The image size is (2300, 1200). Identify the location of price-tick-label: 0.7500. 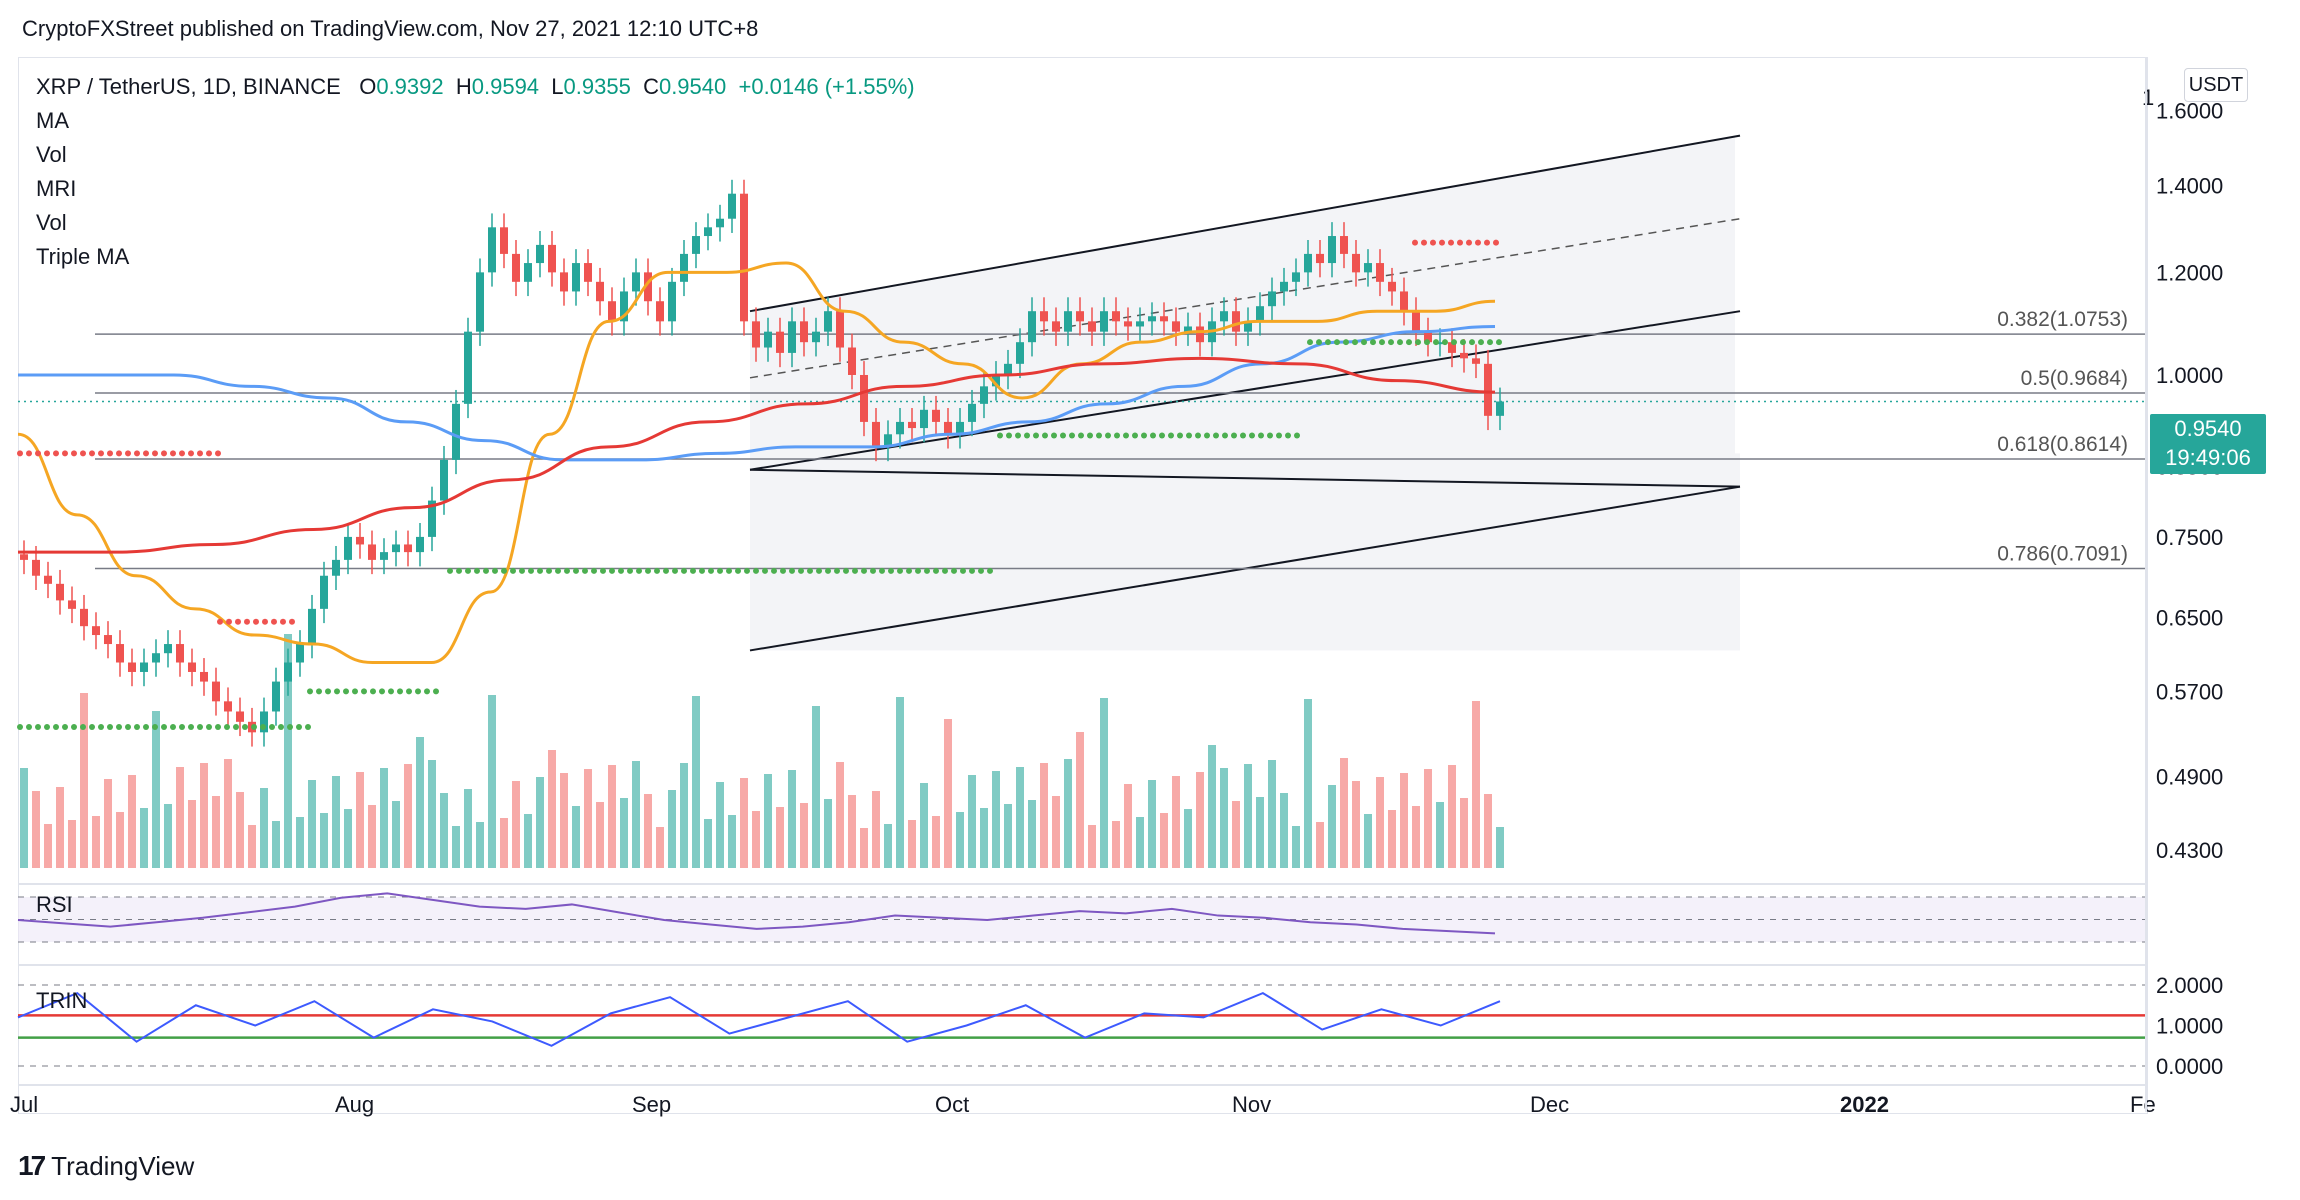
(2189, 537).